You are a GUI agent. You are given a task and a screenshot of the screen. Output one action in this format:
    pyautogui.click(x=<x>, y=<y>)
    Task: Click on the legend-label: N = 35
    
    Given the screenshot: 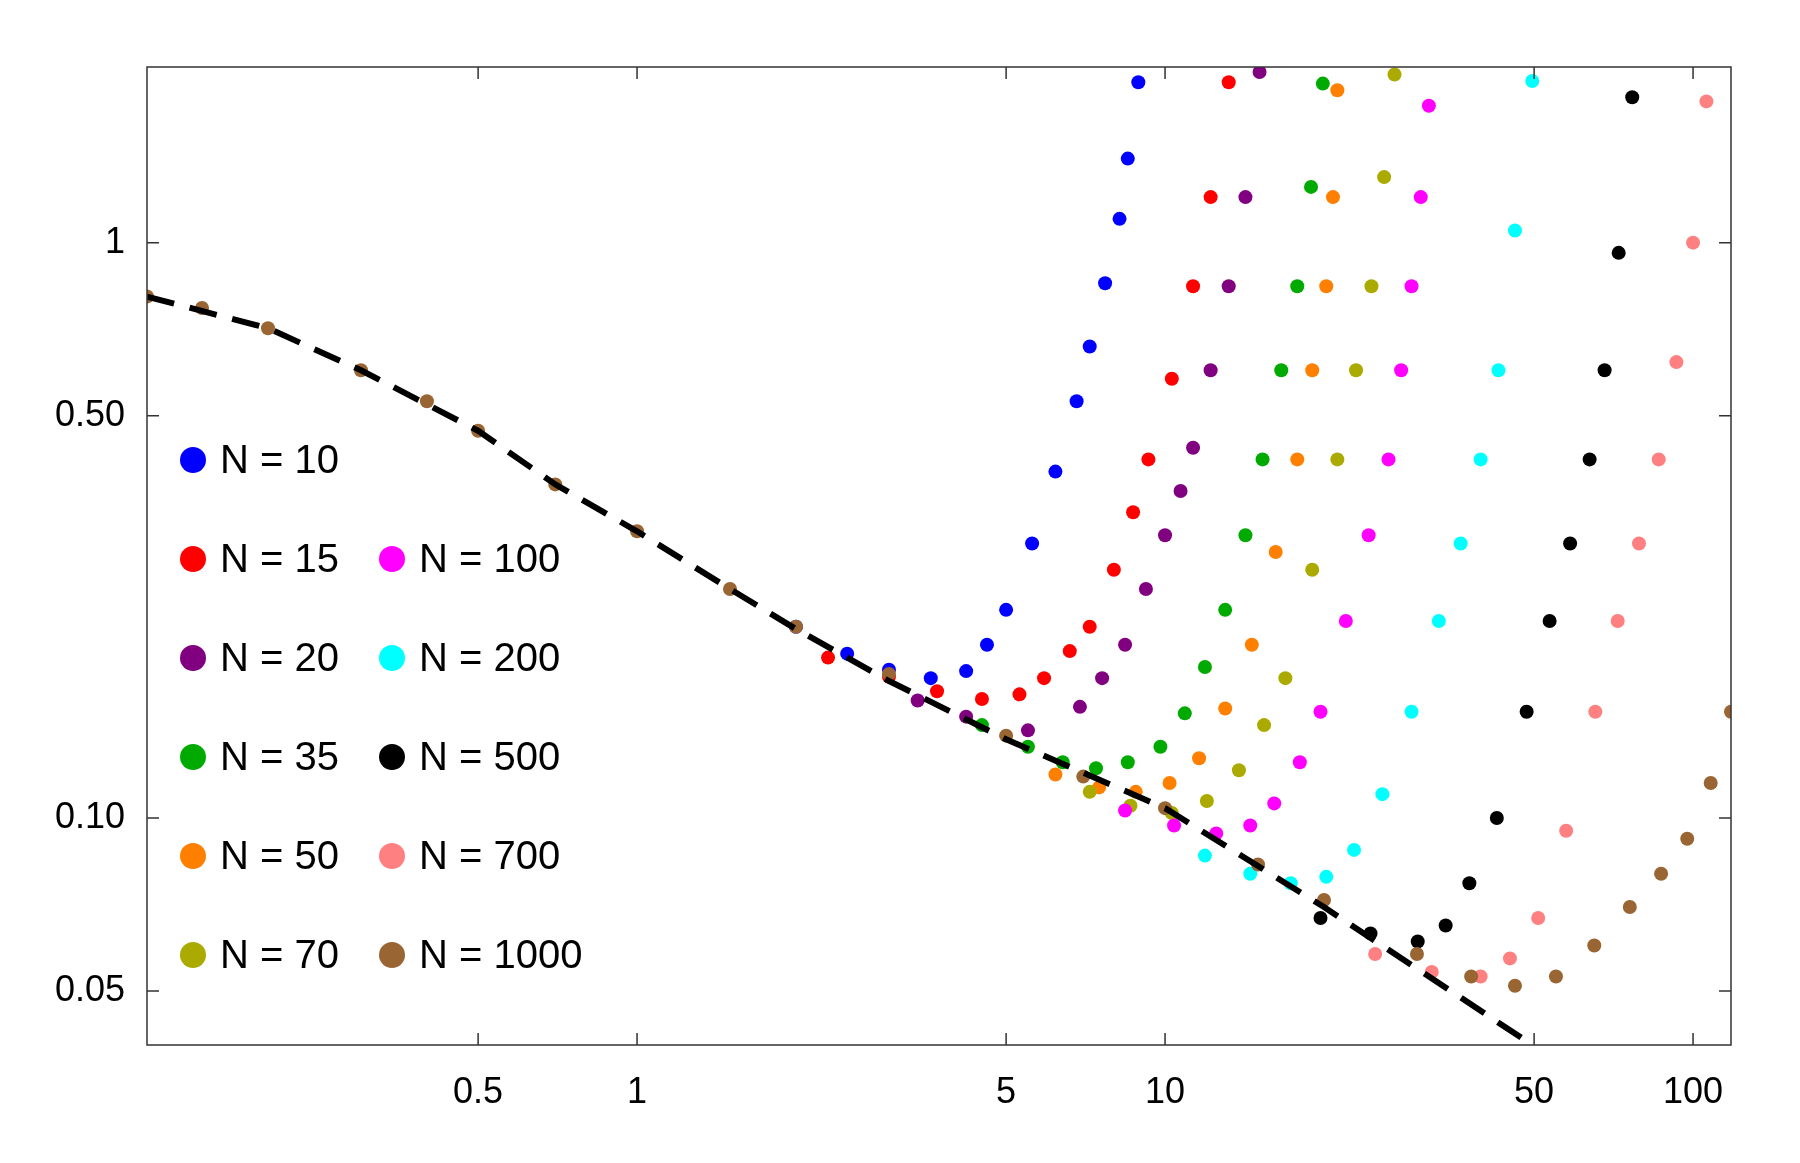 What is the action you would take?
    pyautogui.click(x=279, y=756)
    